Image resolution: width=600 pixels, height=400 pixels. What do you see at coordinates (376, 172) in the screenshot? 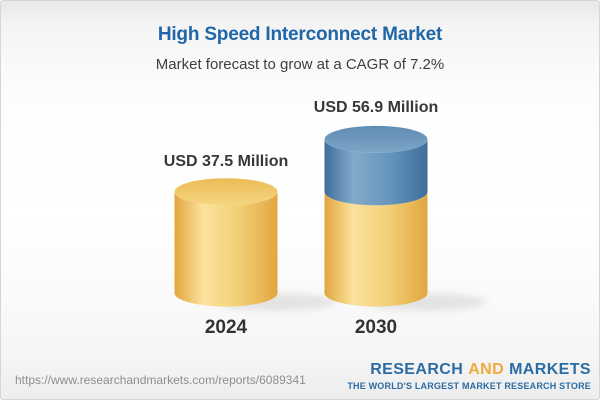
I see `cylinder-segment-blue` at bounding box center [376, 172].